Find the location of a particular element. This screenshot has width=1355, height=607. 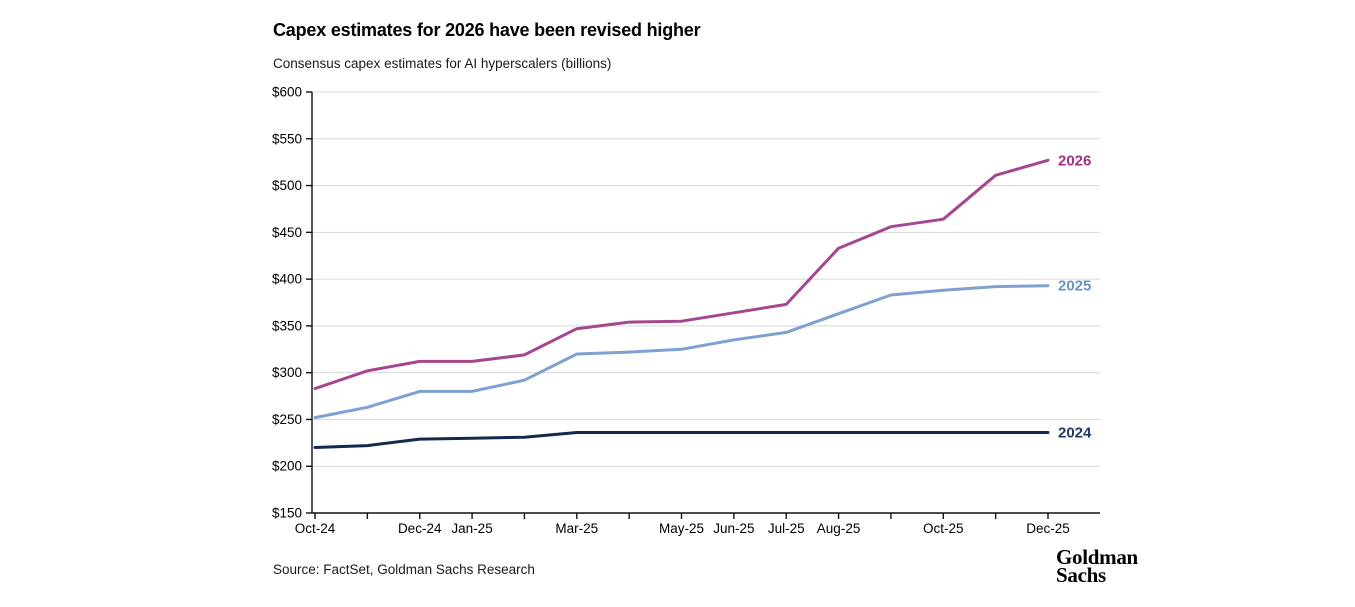

x-tick-label: Mar-25 is located at coordinates (576, 528).